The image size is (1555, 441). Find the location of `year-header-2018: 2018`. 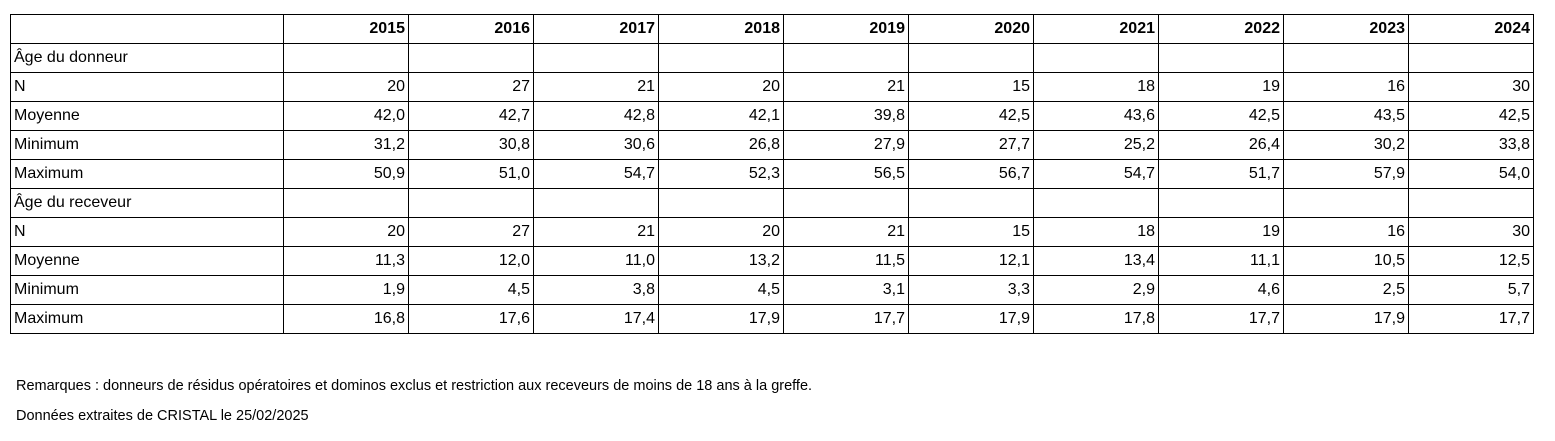

year-header-2018: 2018 is located at coordinates (721, 29).